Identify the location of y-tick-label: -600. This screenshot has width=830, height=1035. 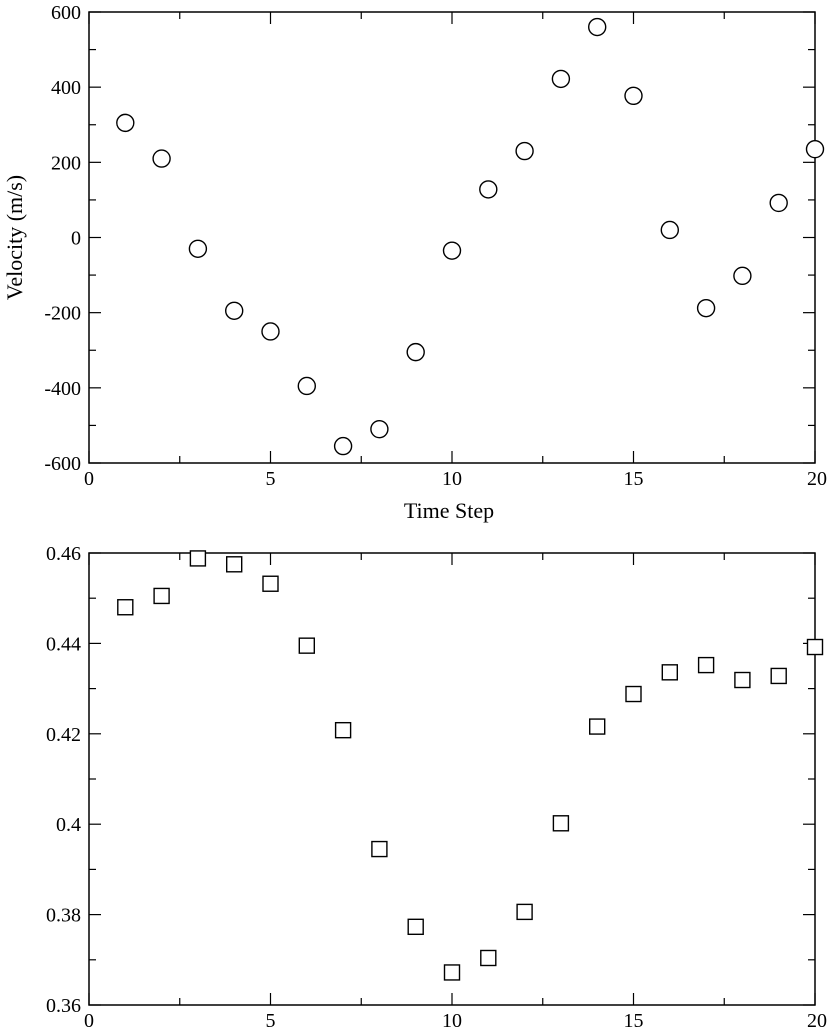
(62, 464).